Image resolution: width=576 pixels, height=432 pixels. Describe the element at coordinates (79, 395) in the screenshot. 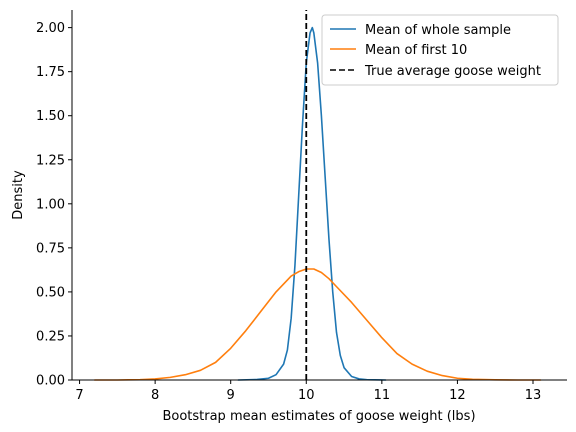

I see `x-tick-label: 7` at that location.